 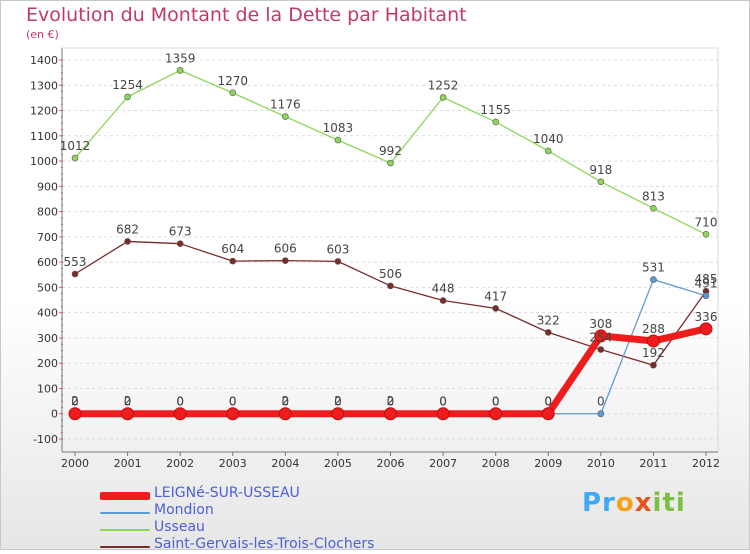 What do you see at coordinates (653, 196) in the screenshot?
I see `data-label: 813` at bounding box center [653, 196].